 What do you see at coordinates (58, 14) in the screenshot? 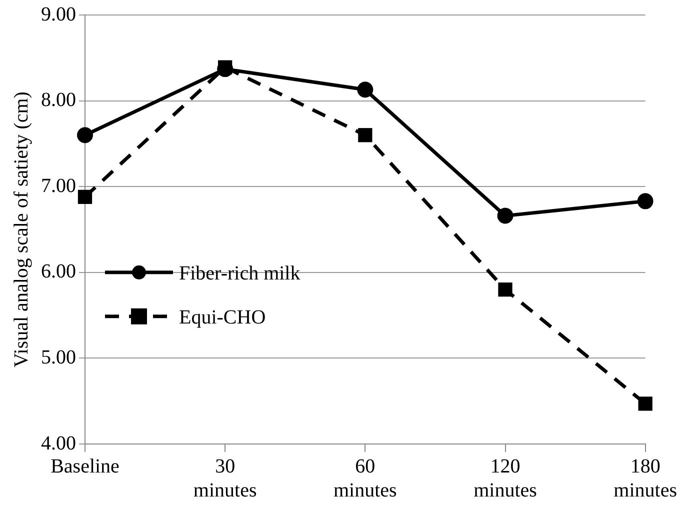
I see `y-tick-label: 9.00` at bounding box center [58, 14].